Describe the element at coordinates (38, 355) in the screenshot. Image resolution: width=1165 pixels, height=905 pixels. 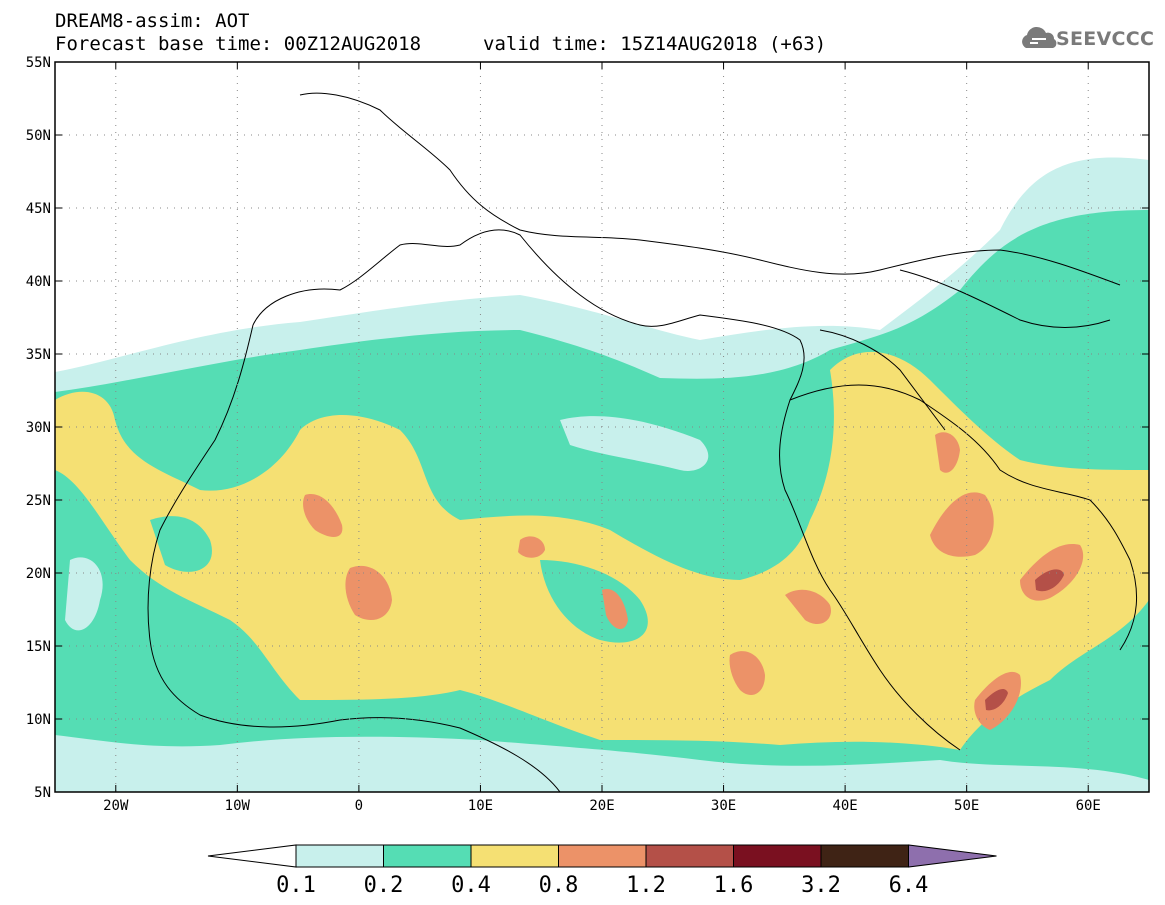
I see `lat-label: 35N` at that location.